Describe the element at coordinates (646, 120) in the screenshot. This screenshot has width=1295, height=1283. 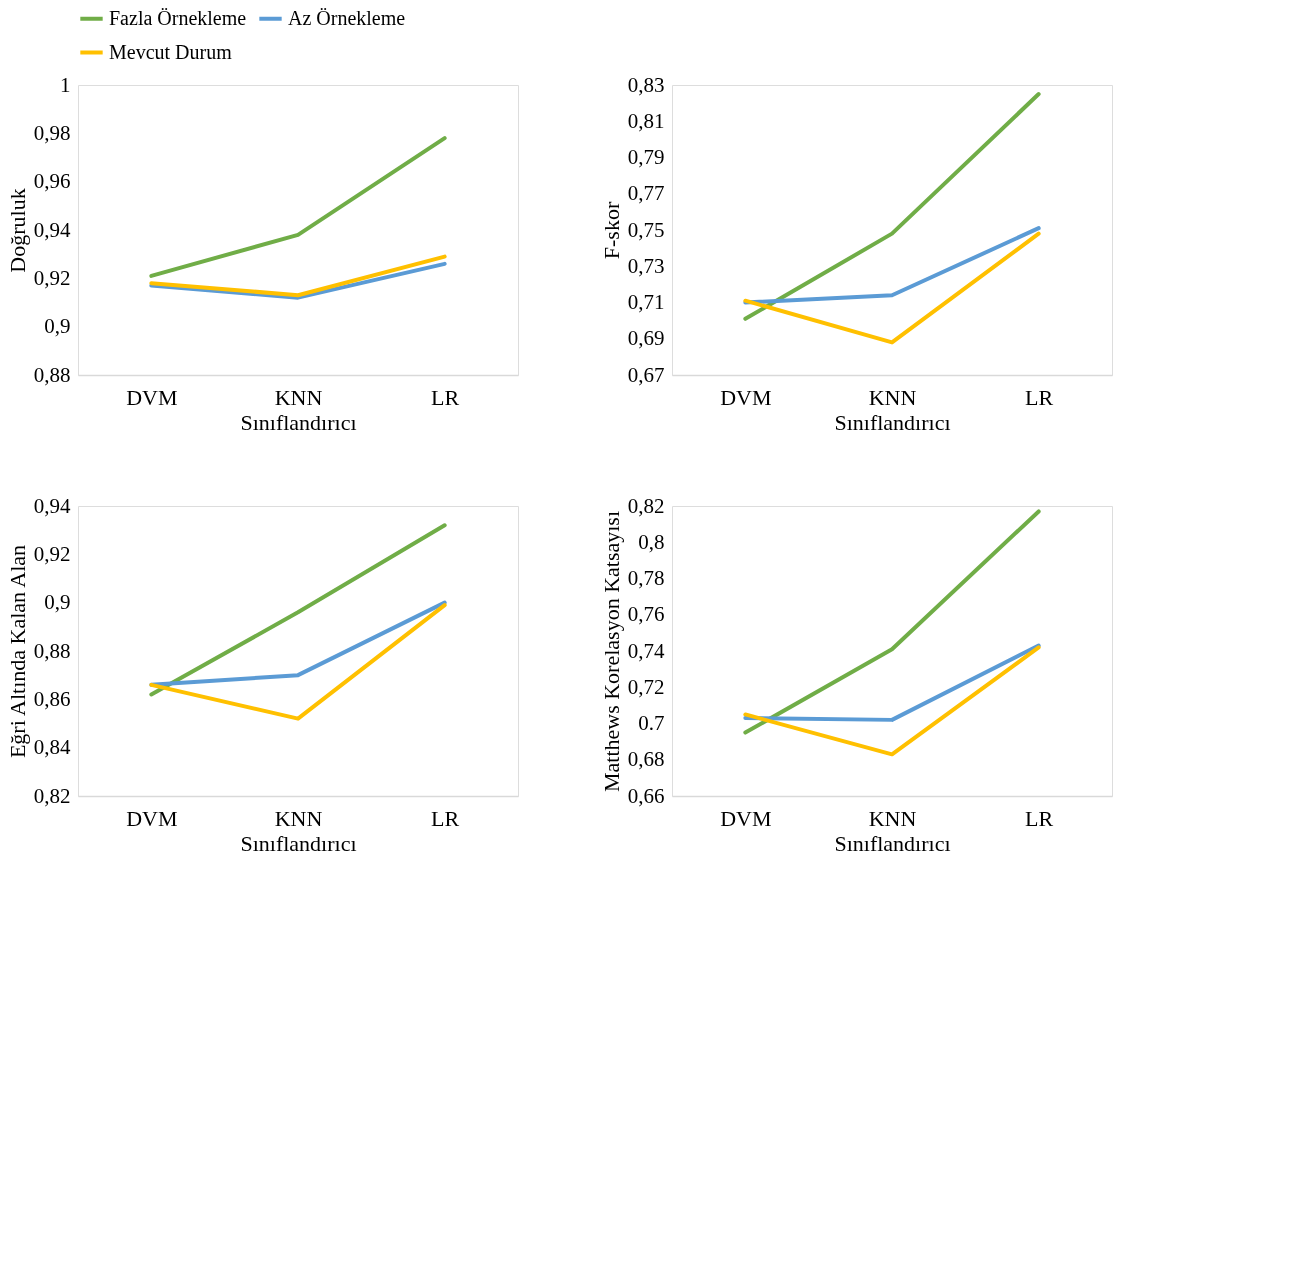
I see `y-tick-label: 0,81` at that location.